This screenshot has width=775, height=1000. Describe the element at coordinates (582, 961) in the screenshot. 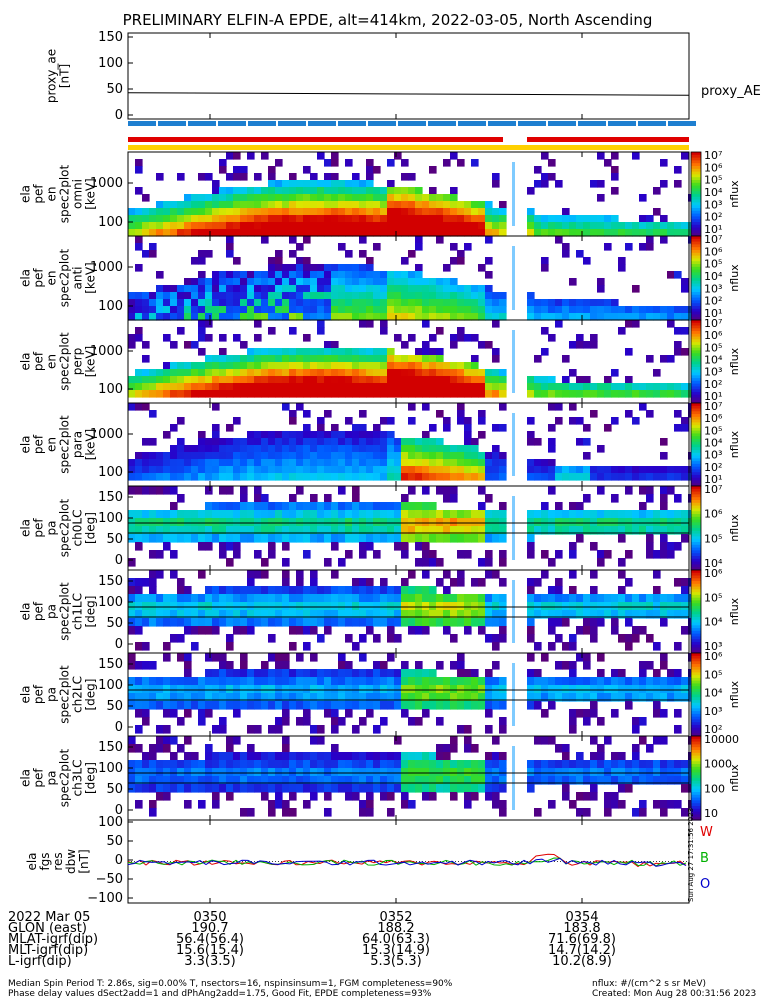

I see `x-cell: 10.2(8.9)` at that location.